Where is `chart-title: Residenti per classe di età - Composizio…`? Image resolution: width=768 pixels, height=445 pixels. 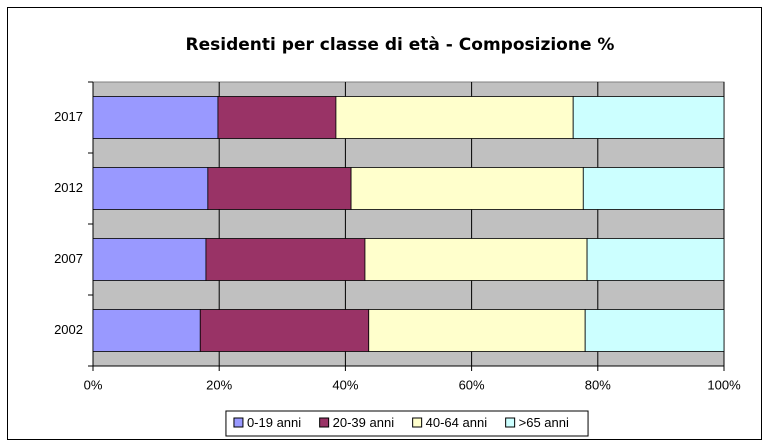 chart-title: Residenti per classe di età - Composizio… is located at coordinates (400, 45).